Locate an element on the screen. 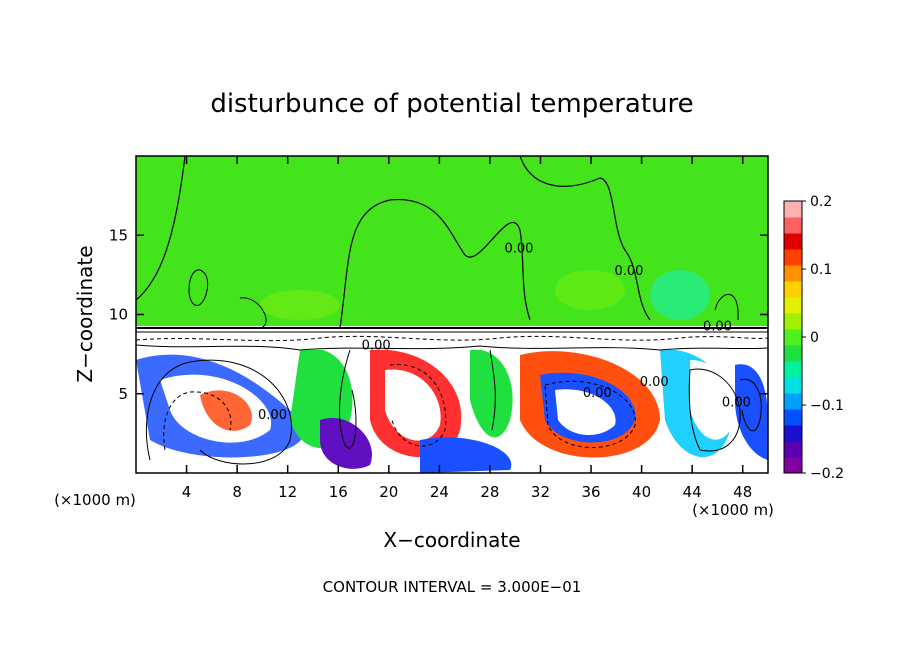  colorbar-tick-label: 0.2 is located at coordinates (821, 202).